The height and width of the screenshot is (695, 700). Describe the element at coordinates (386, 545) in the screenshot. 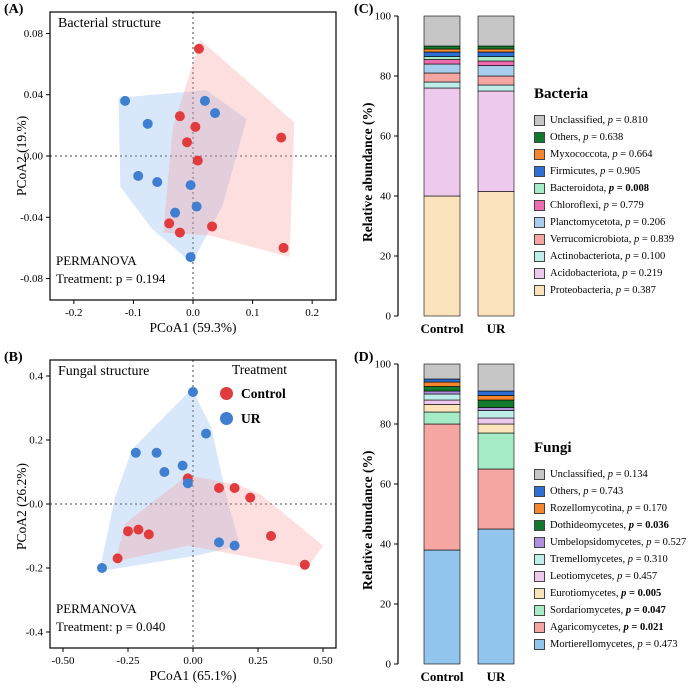

I see `y-tick-label: 40` at that location.